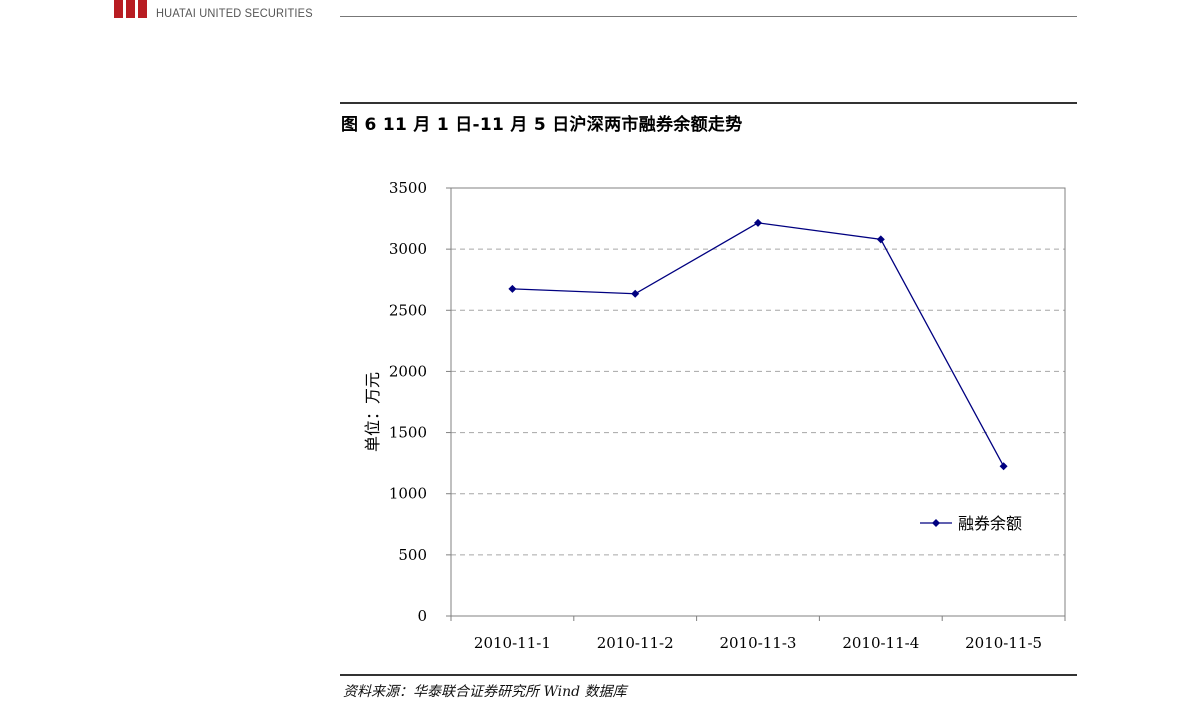 This screenshot has height=720, width=1191. What do you see at coordinates (408, 494) in the screenshot?
I see `y-tick-label: 1000` at bounding box center [408, 494].